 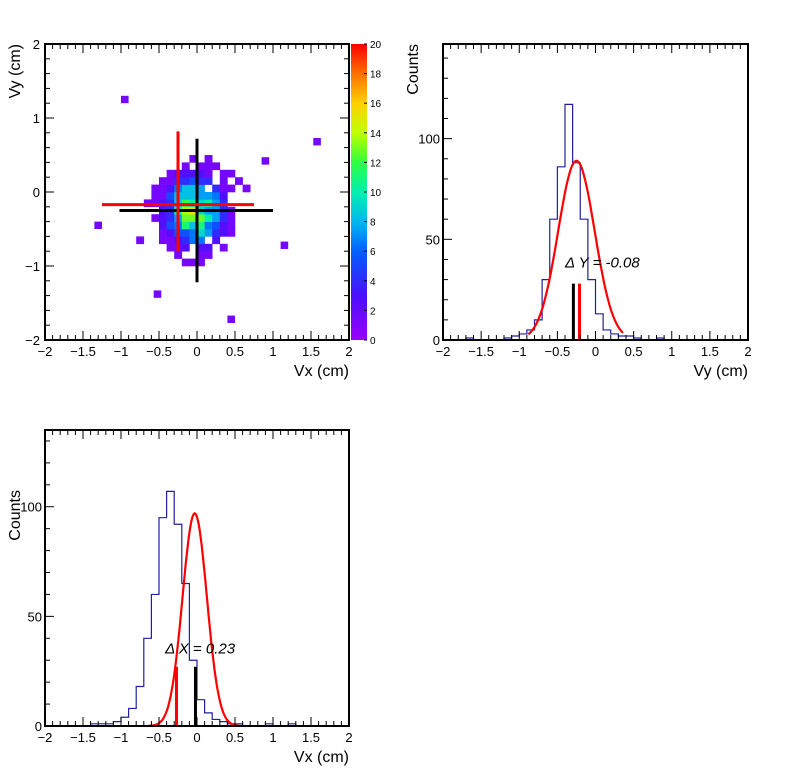 I want to click on vy-x-tick-label: −1.5, so click(x=481, y=351).